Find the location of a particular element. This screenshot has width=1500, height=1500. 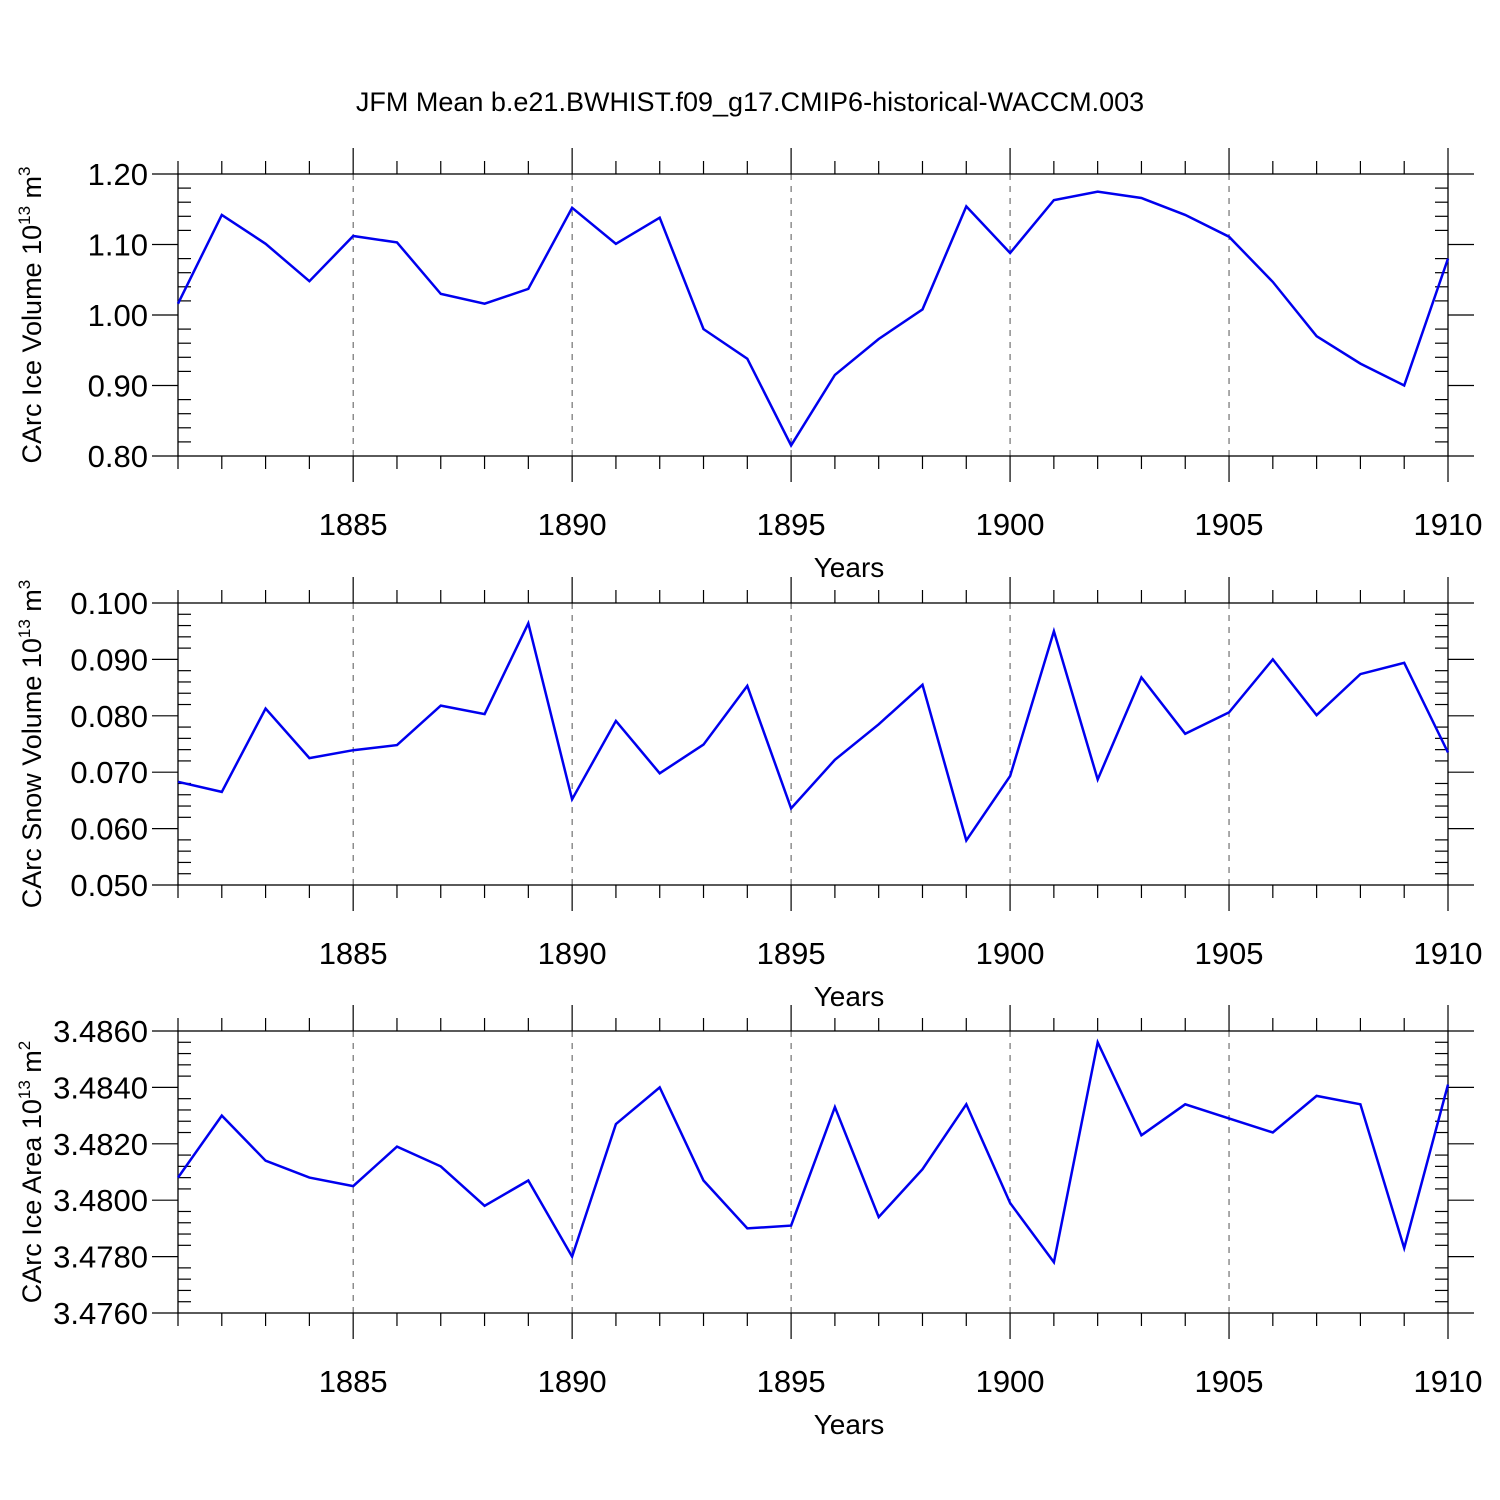

y-axis-label: CArc Ice Area 1013 m2 is located at coordinates (31, 1172).